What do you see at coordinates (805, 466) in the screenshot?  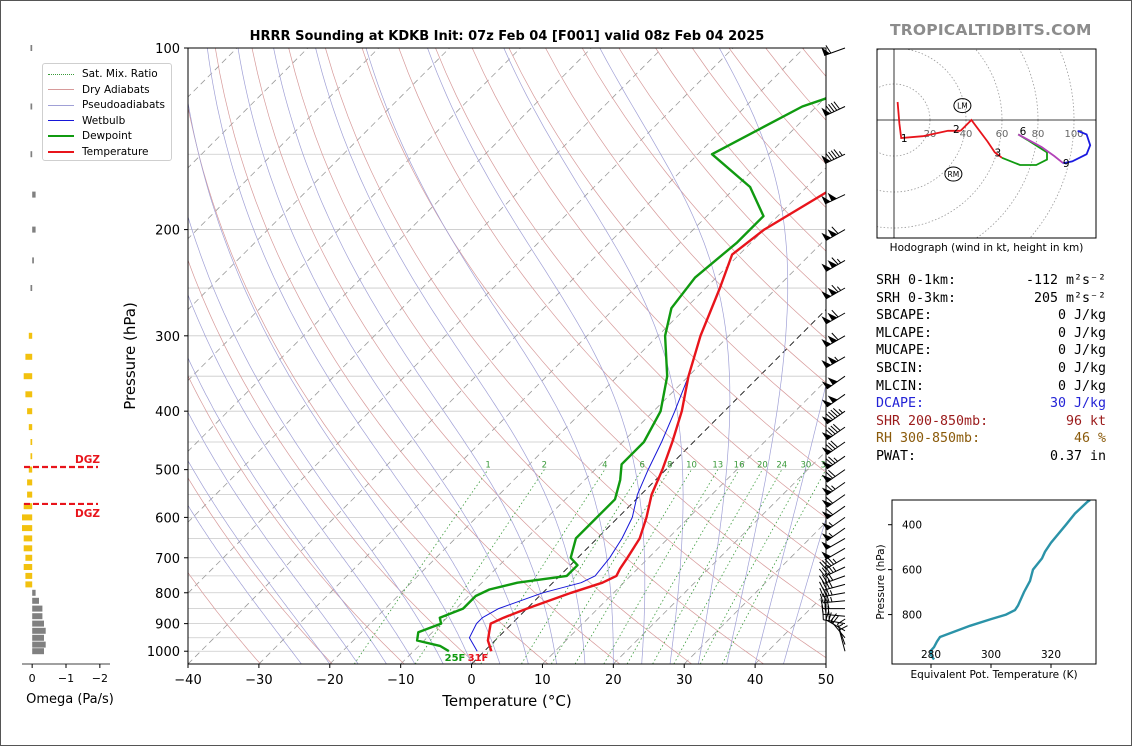 I see `mixing-ratio-label: 30` at bounding box center [805, 466].